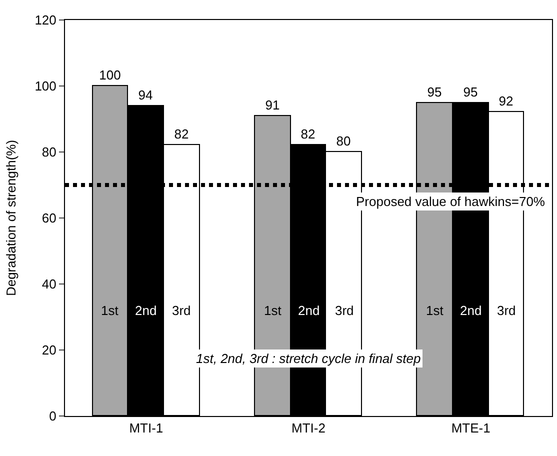 This screenshot has height=456, width=557. Describe the element at coordinates (308, 358) in the screenshot. I see `annotation: 1st, 2nd, 3rd : stretch cycle in final step` at that location.